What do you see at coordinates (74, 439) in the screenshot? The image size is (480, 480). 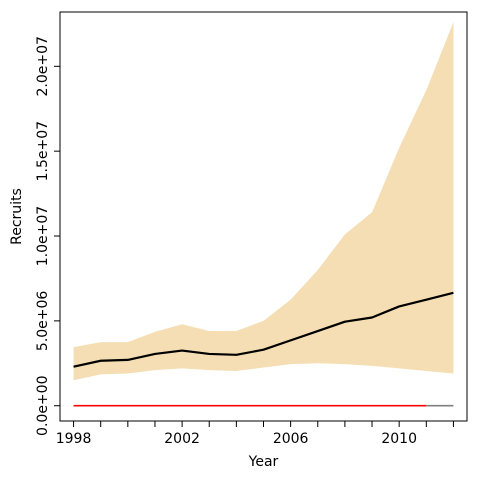 I see `x-tick-label: 1998` at bounding box center [74, 439].